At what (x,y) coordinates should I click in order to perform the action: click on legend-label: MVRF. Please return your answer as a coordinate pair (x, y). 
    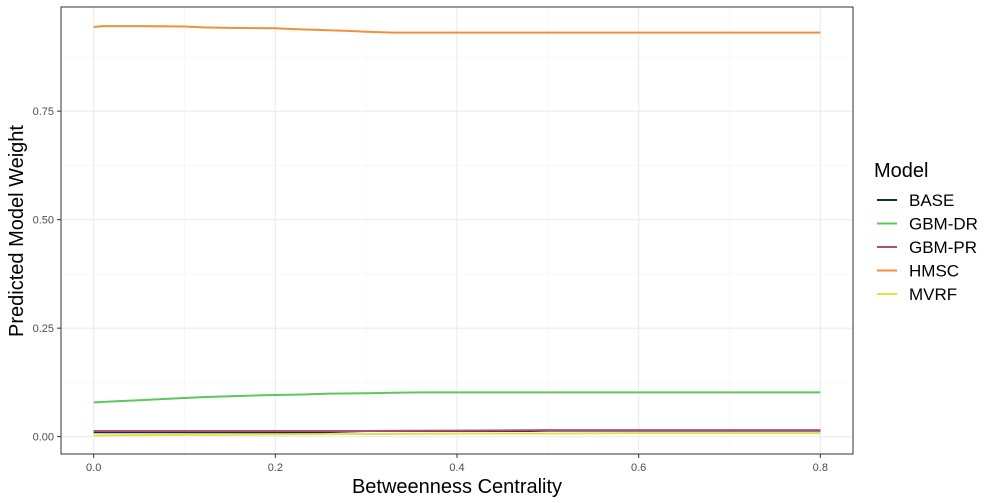
    Looking at the image, I should click on (933, 294).